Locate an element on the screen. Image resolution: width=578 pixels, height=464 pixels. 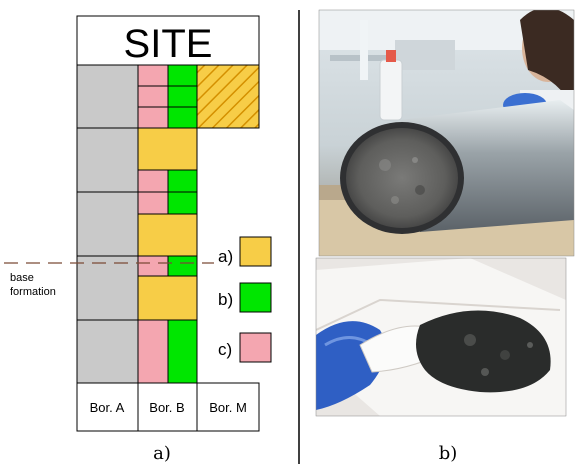
bor-b-column is located at coordinates (167, 224).